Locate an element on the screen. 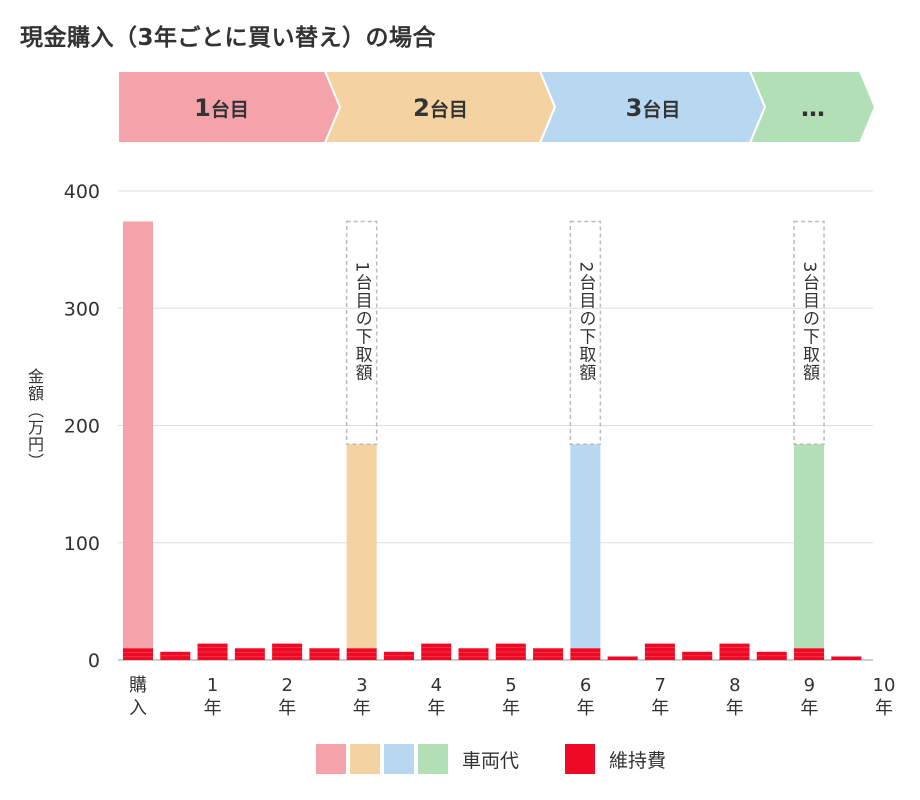 The width and height of the screenshot is (920, 800). x-tick-line: 10 is located at coordinates (884, 685).